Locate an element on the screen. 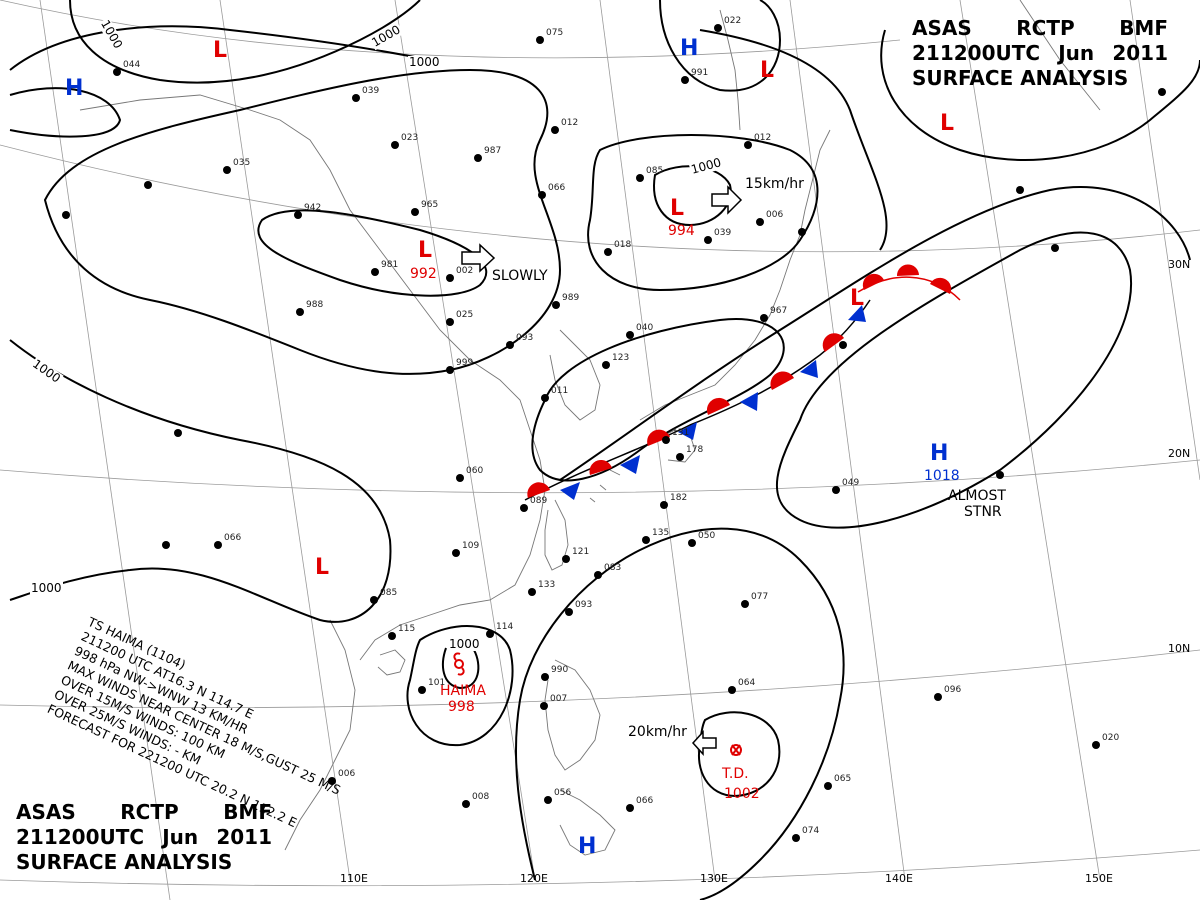 The width and height of the screenshot is (1200, 900). station-pressure-value: 965 is located at coordinates (430, 205).